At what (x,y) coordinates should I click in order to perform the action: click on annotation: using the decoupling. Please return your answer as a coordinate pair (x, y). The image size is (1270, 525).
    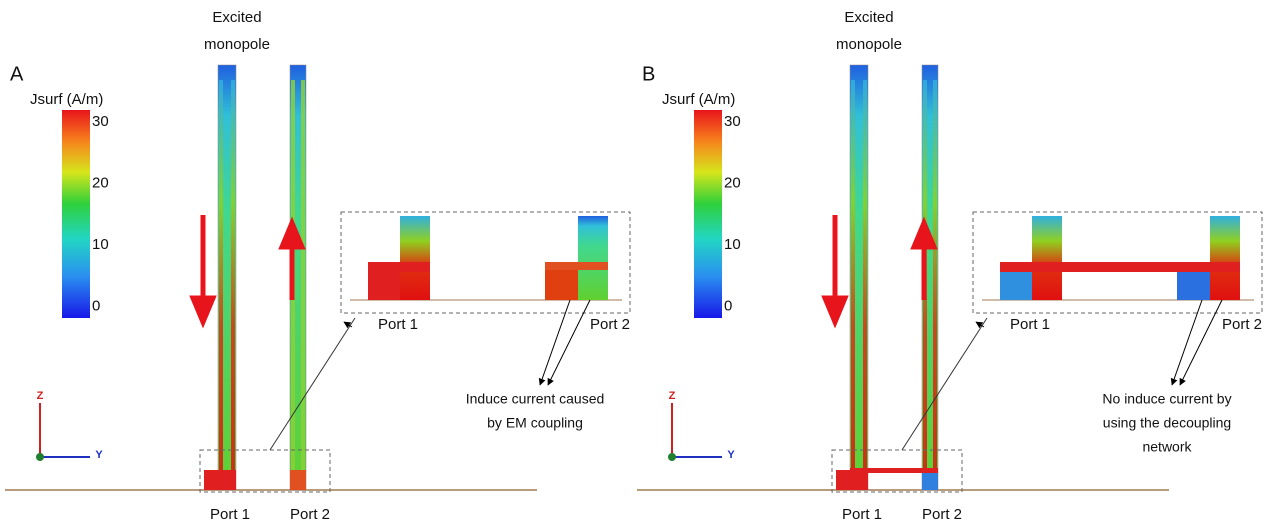
    Looking at the image, I should click on (1167, 423).